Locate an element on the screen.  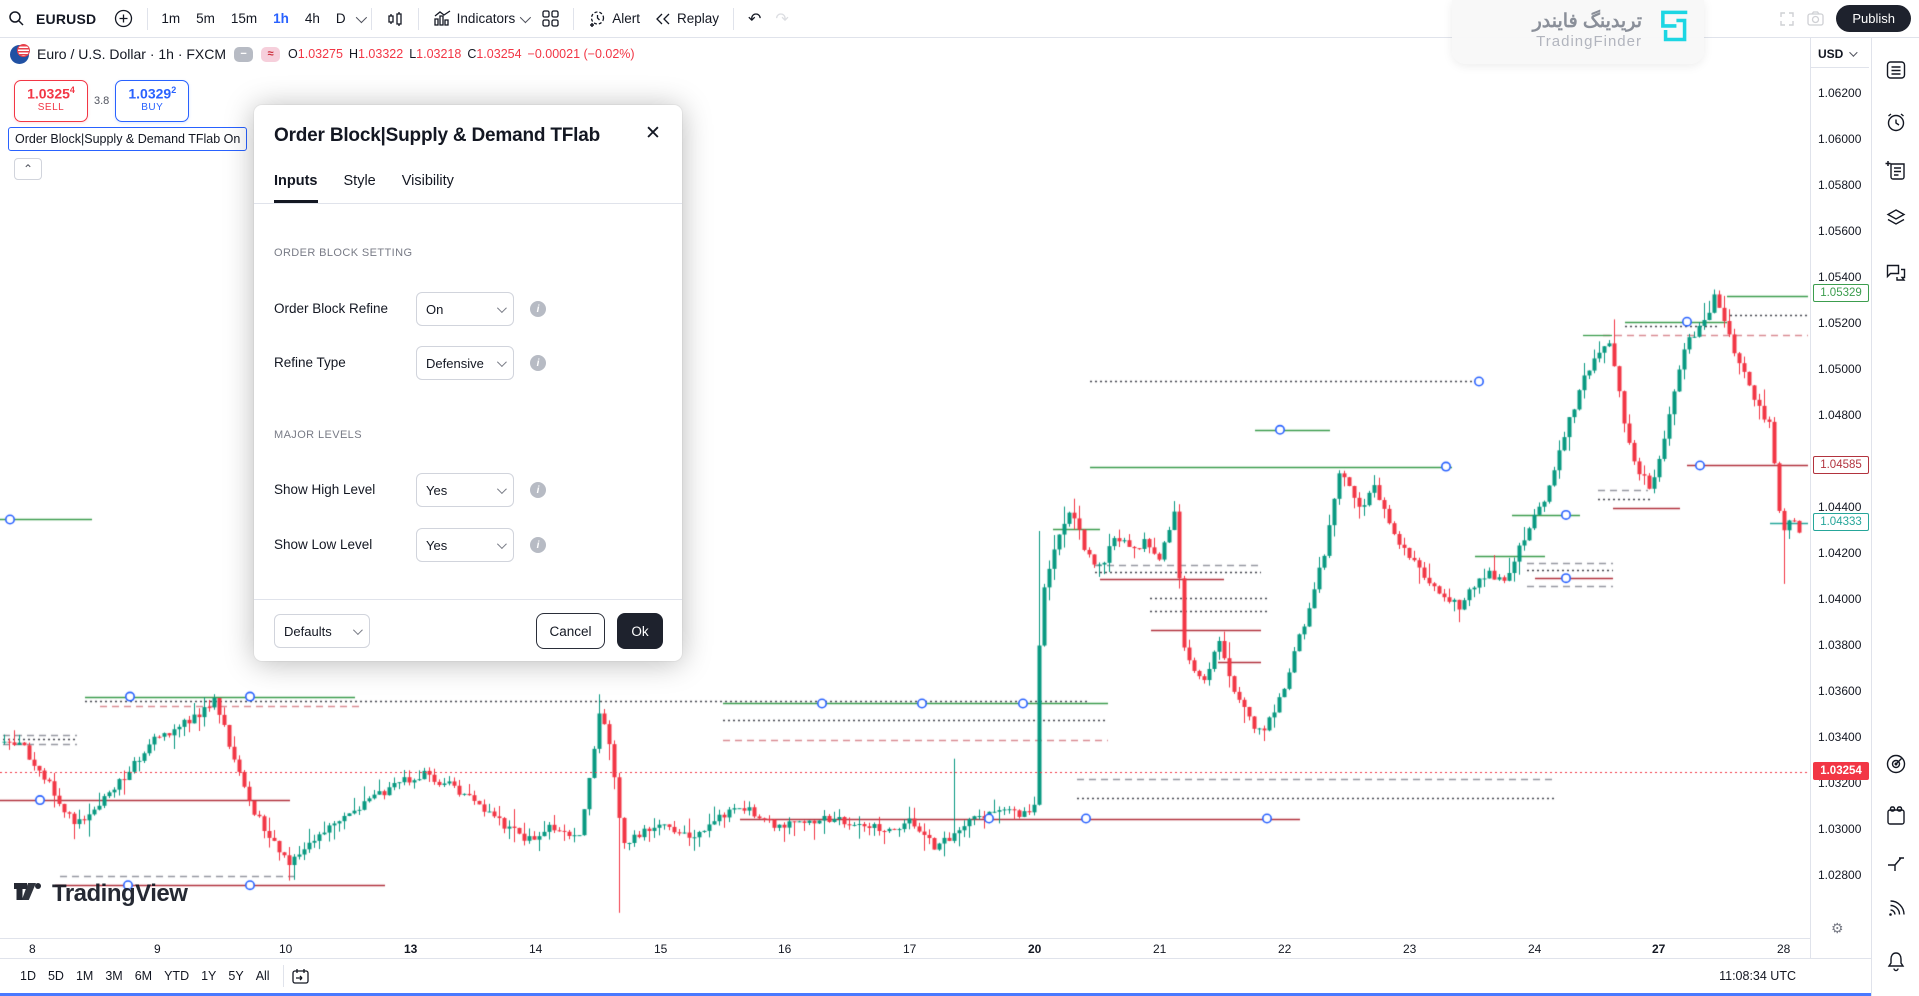
timeframe-4h: 4h is located at coordinates (312, 18).